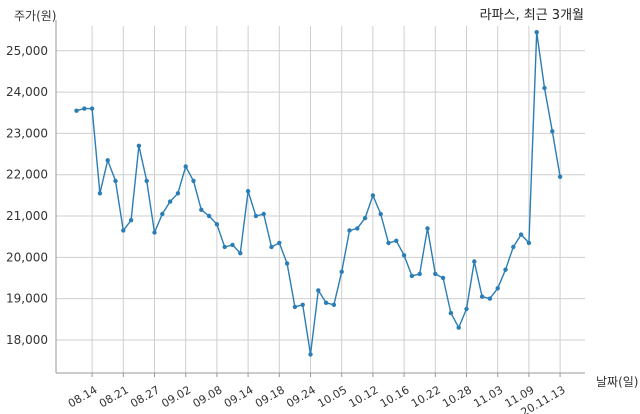 The width and height of the screenshot is (640, 414). What do you see at coordinates (332, 396) in the screenshot?
I see `x-tick-label: 10.05` at bounding box center [332, 396].